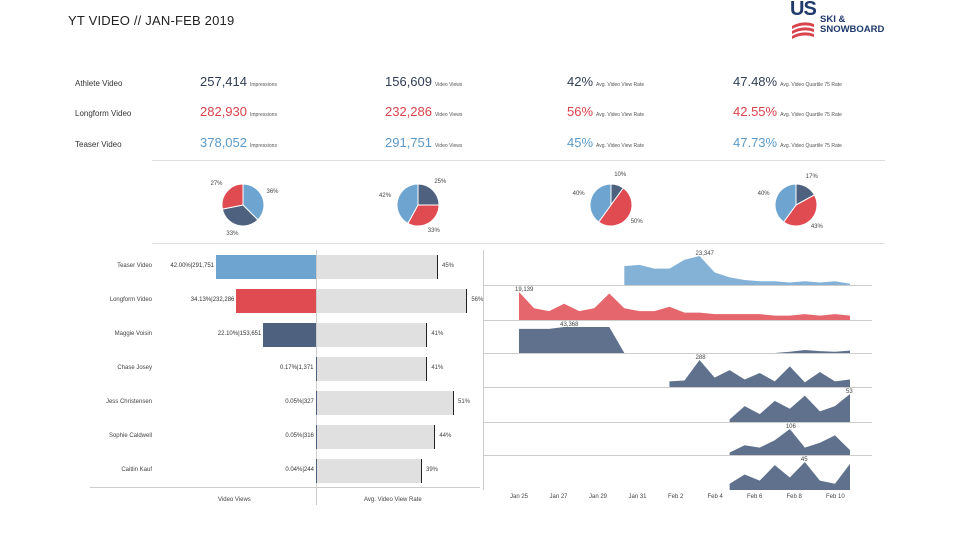 This screenshot has height=540, width=960. I want to click on kpi-views: 291,751 Video Views, so click(423, 143).